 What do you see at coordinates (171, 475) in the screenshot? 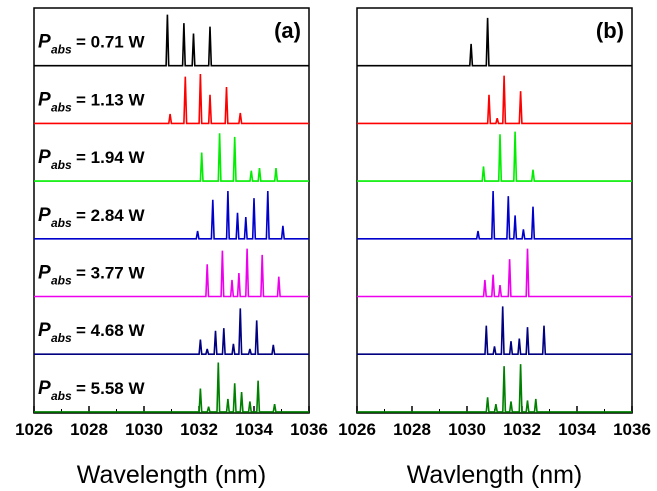
I see `x-axis-title: Wavelength (nm)` at bounding box center [171, 475].